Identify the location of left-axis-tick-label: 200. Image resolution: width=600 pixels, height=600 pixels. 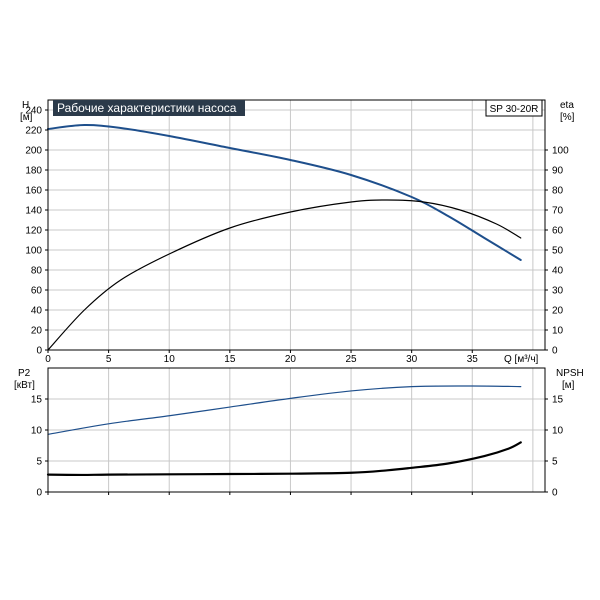
(33, 151).